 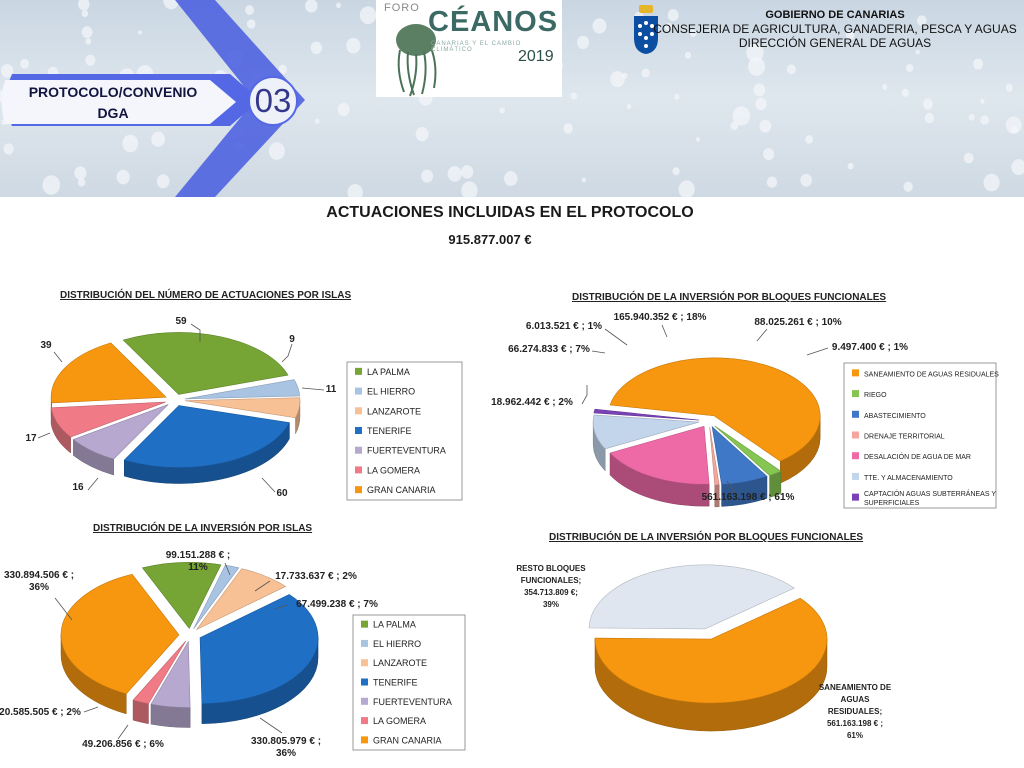 I want to click on chart1-data-label: 59, so click(x=181, y=321).